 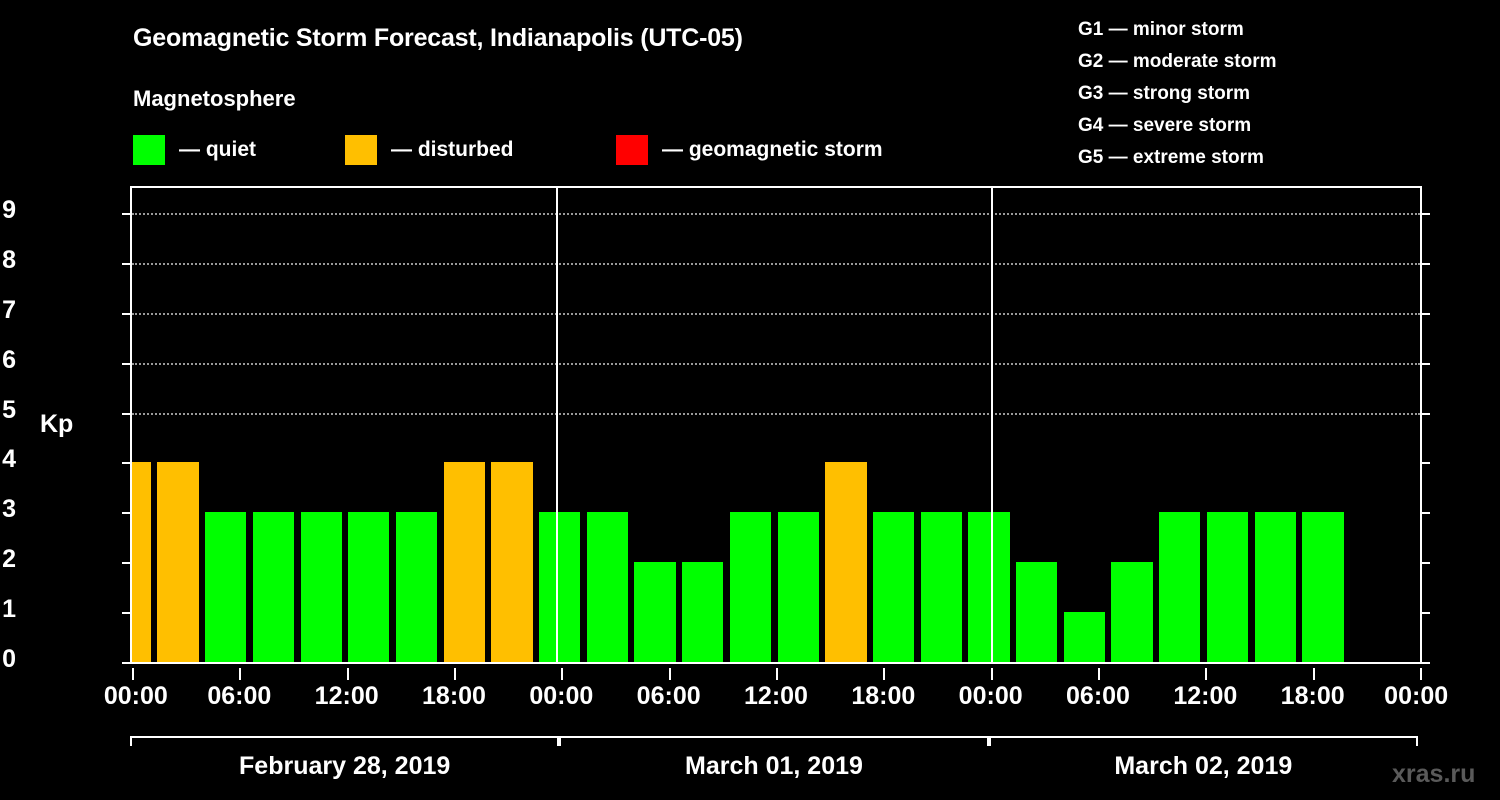 I want to click on quiet-swatch, so click(x=149, y=150).